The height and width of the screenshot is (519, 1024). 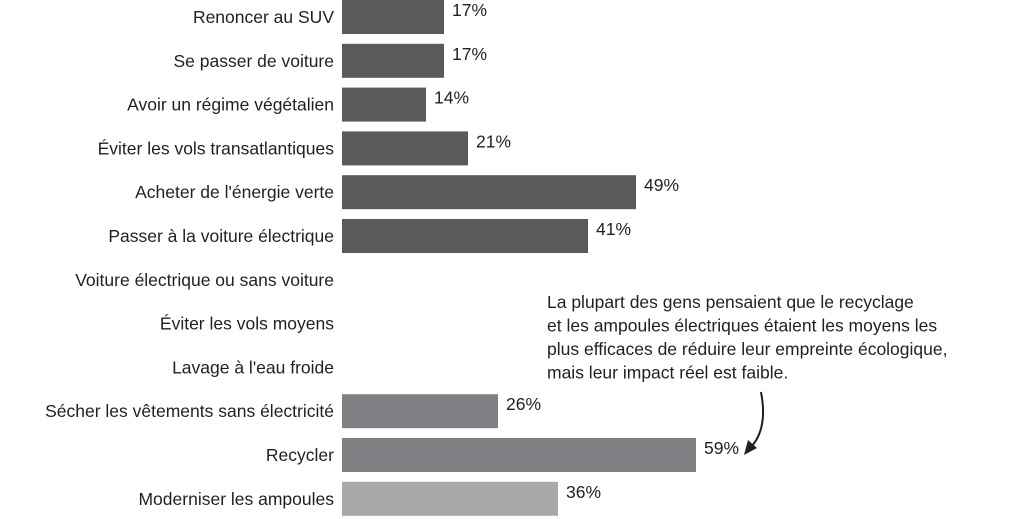 I want to click on category-label: Passer à la voiture électrique, so click(x=221, y=236).